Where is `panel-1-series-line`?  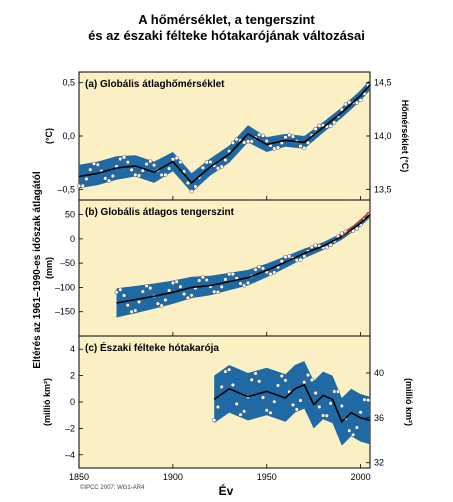 panel-1-series-line is located at coordinates (224, 134).